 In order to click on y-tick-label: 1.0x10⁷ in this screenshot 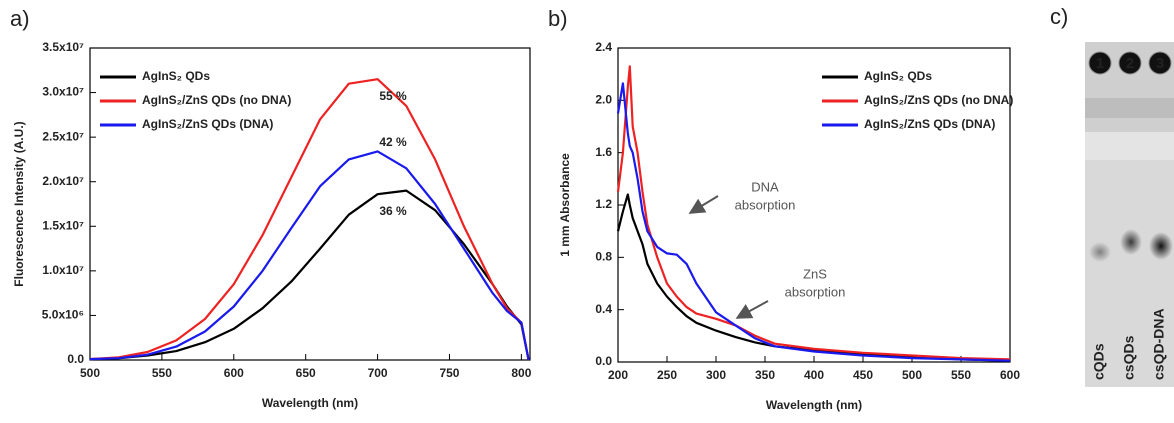, I will do `click(63, 270)`.